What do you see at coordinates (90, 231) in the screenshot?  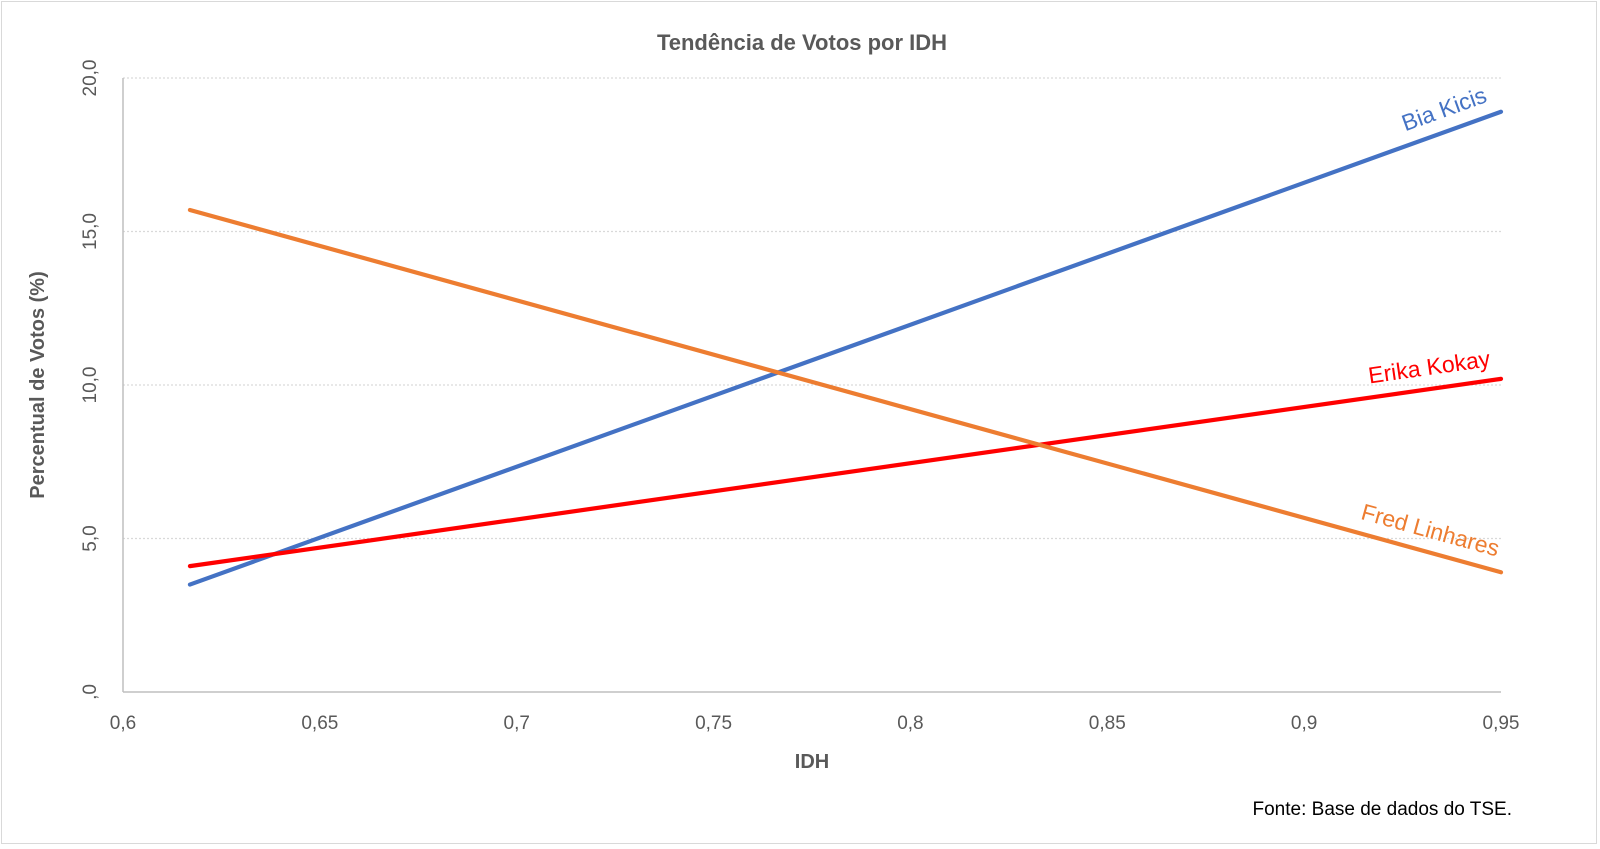 I see `y-tick-label: 15,0` at bounding box center [90, 231].